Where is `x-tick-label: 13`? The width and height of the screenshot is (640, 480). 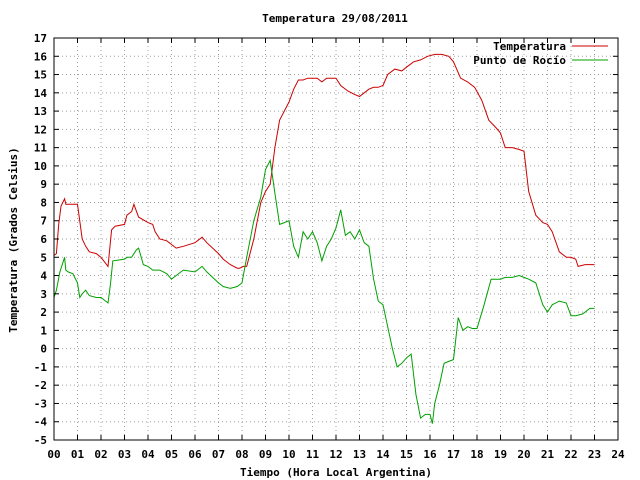
x-tick-label: 13 is located at coordinates (359, 454).